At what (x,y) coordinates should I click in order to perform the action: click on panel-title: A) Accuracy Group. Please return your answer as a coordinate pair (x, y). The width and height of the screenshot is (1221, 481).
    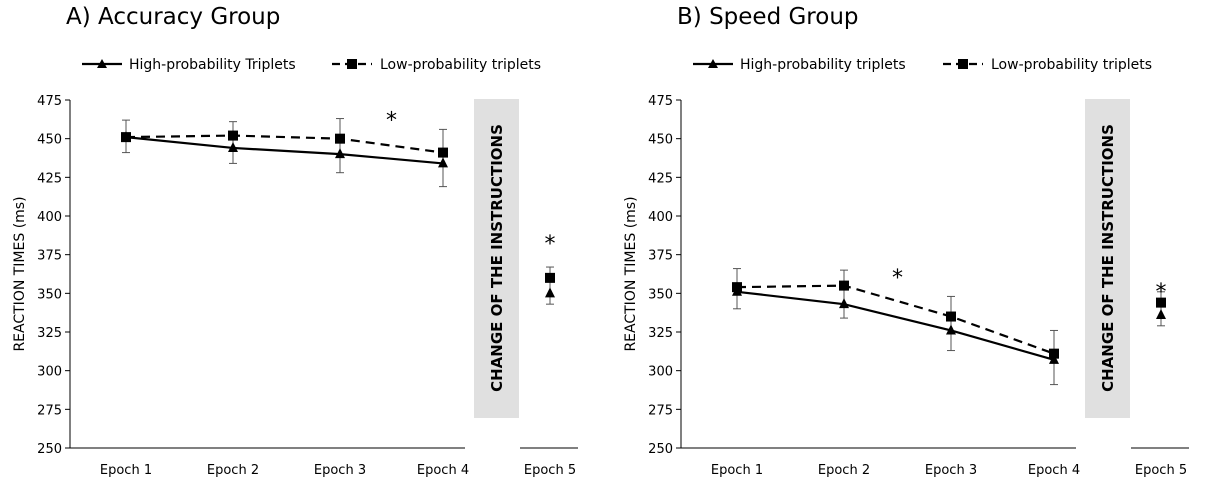
    Looking at the image, I should click on (173, 17).